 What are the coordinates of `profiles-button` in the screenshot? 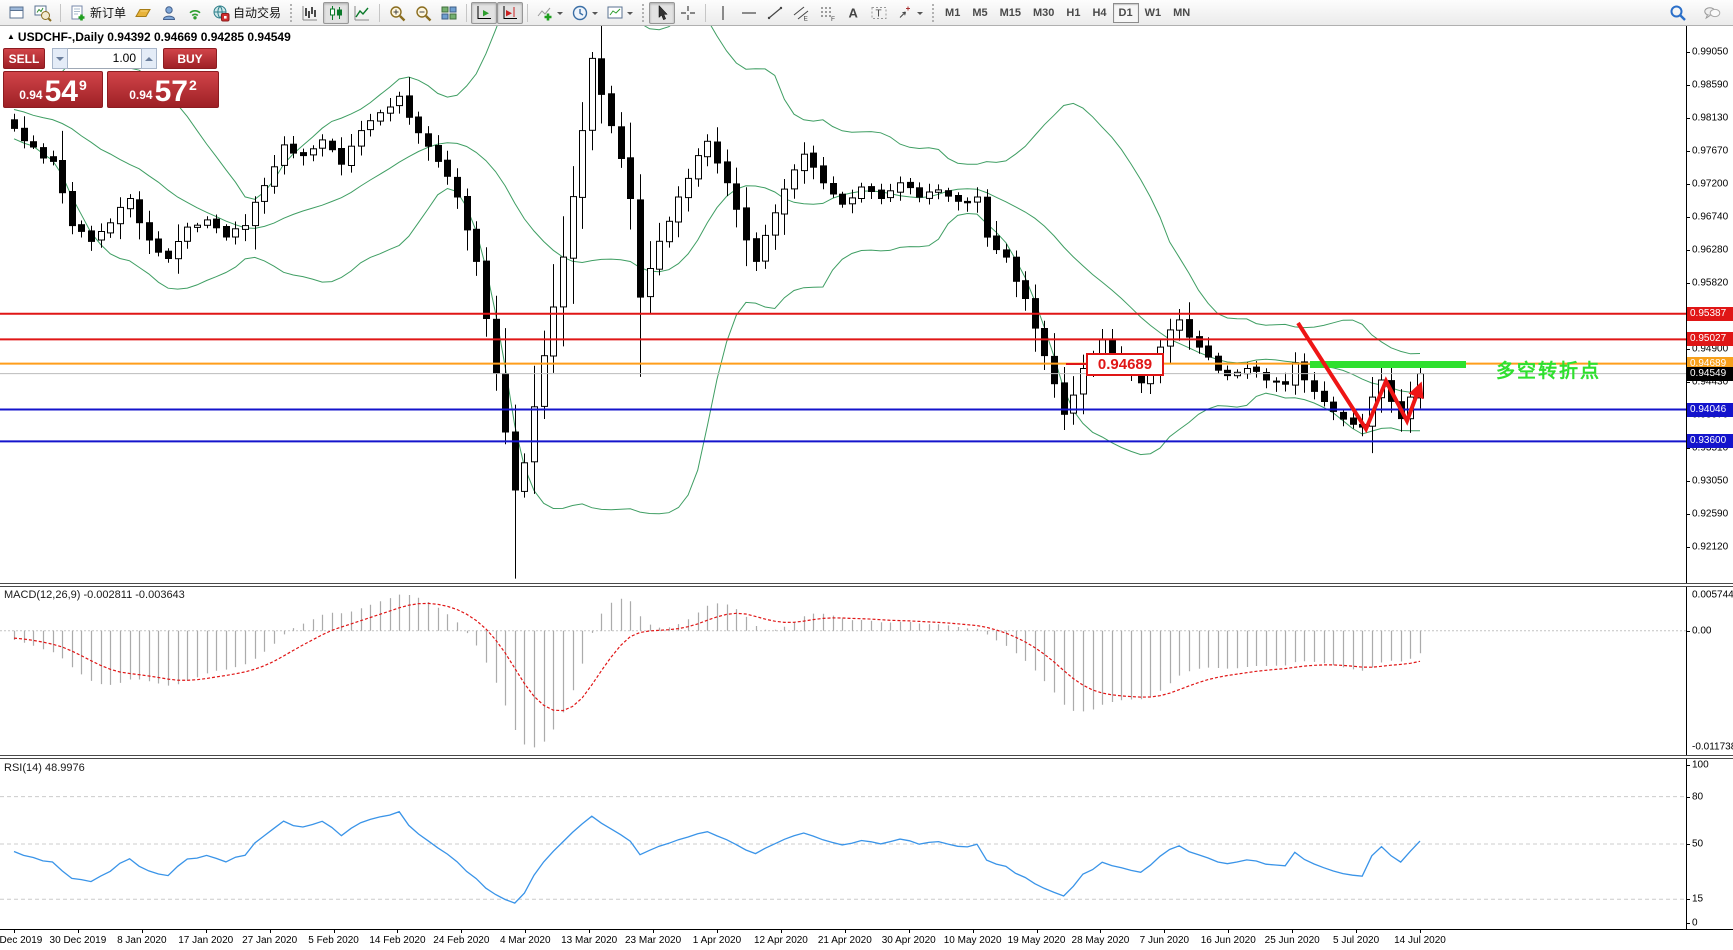 It's located at (43, 13).